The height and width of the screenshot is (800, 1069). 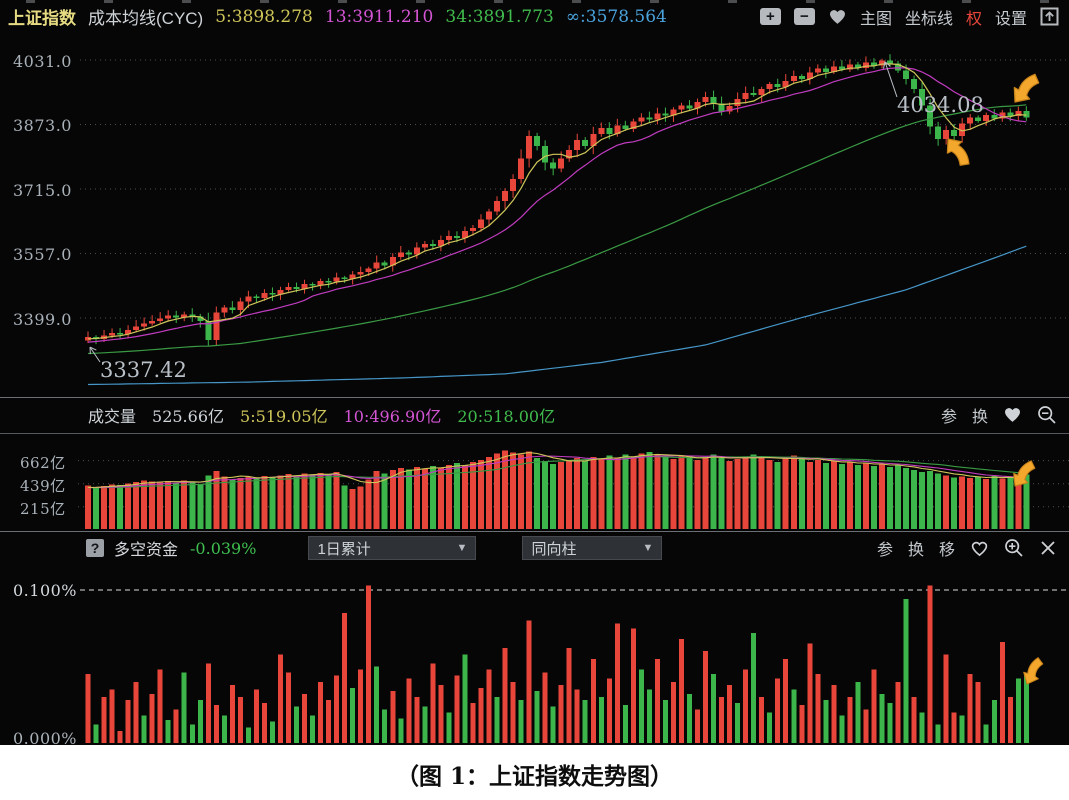 I want to click on main-ytick-3: 3715.0, so click(x=42, y=190).